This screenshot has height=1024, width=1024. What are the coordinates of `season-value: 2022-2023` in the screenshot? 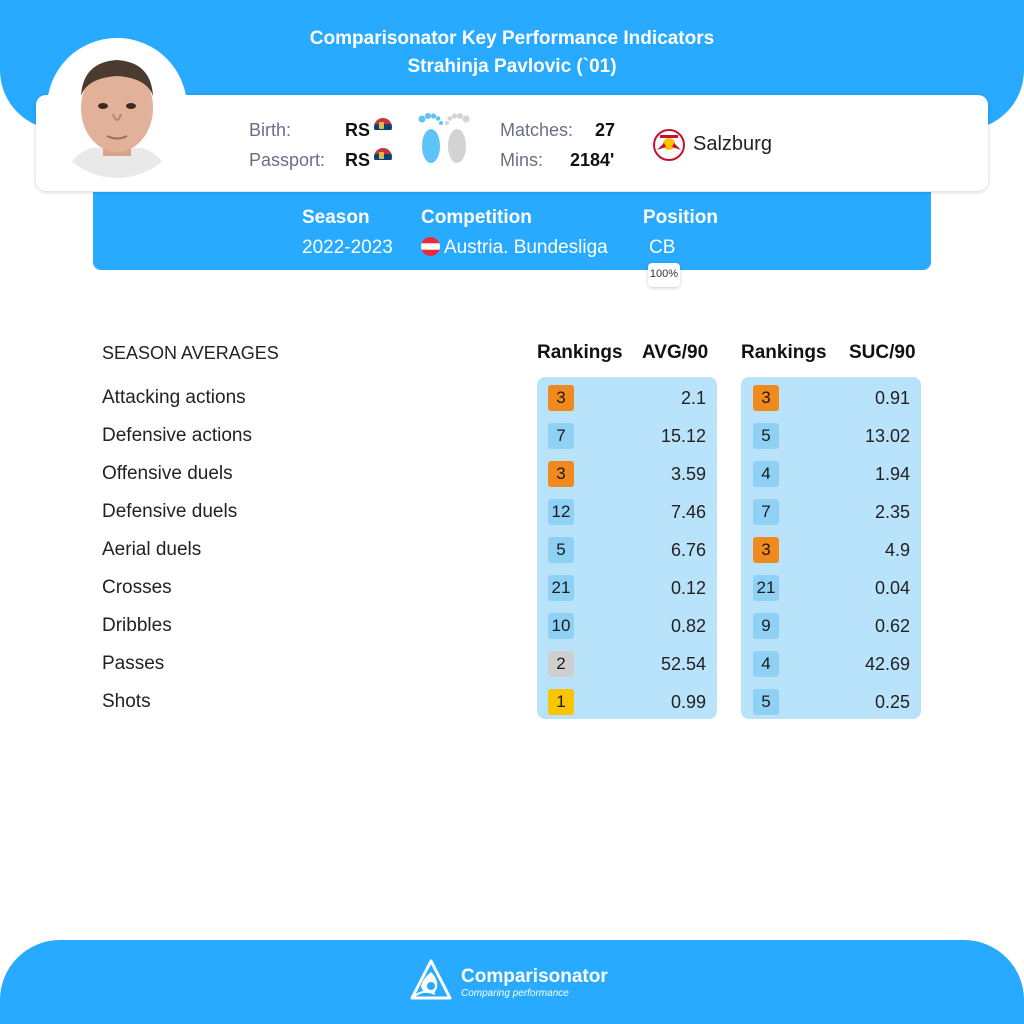 It's located at (347, 247).